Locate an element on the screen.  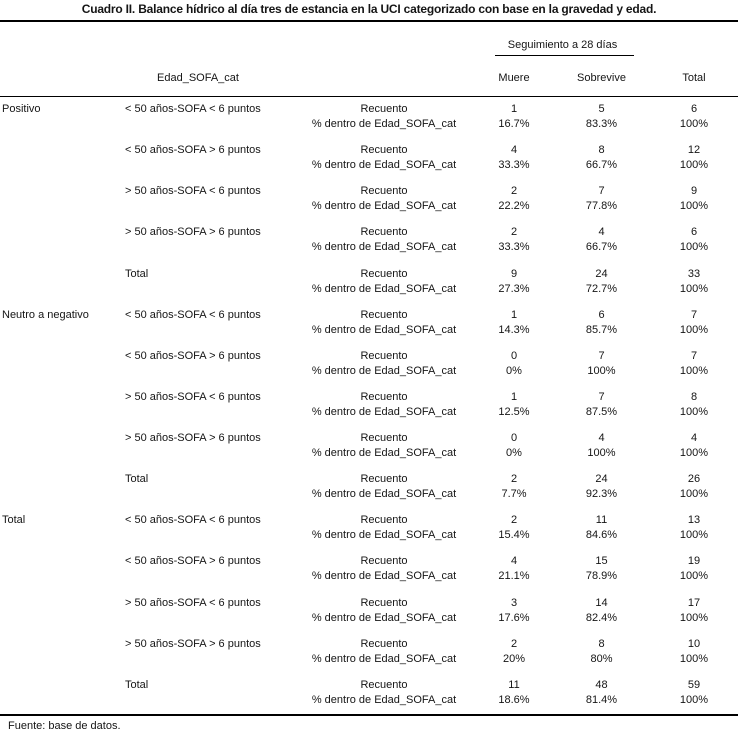
percent-value: 22.2% is located at coordinates (514, 206).